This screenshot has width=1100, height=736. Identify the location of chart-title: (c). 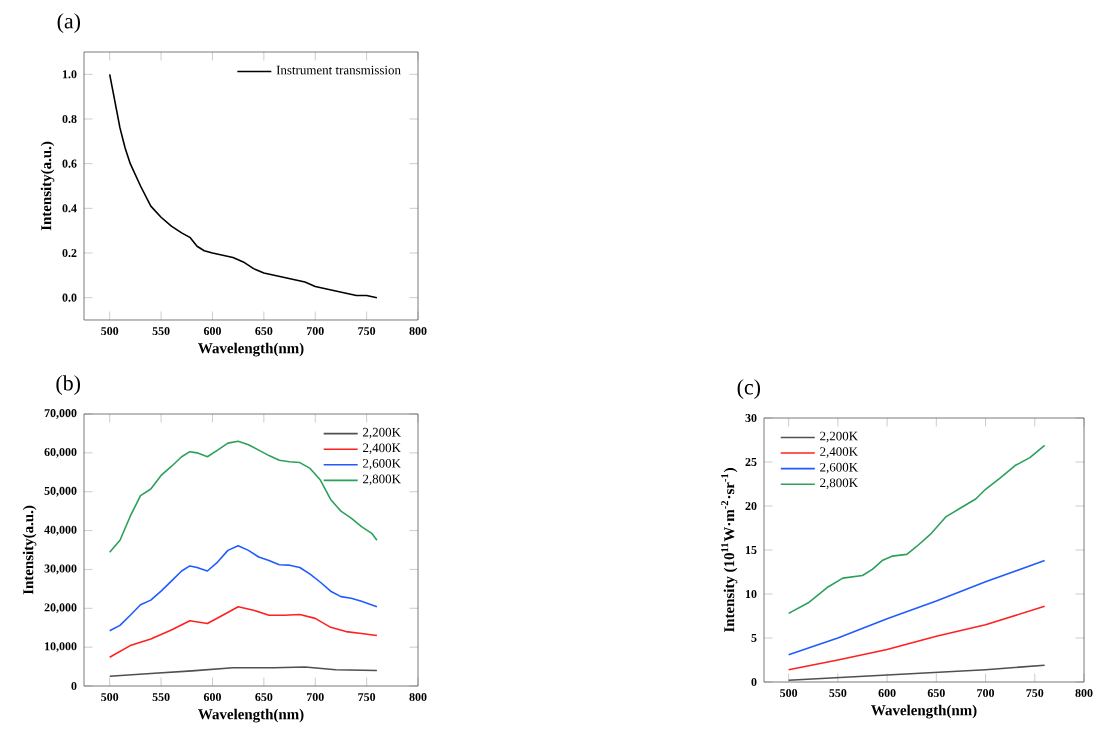
(749, 389).